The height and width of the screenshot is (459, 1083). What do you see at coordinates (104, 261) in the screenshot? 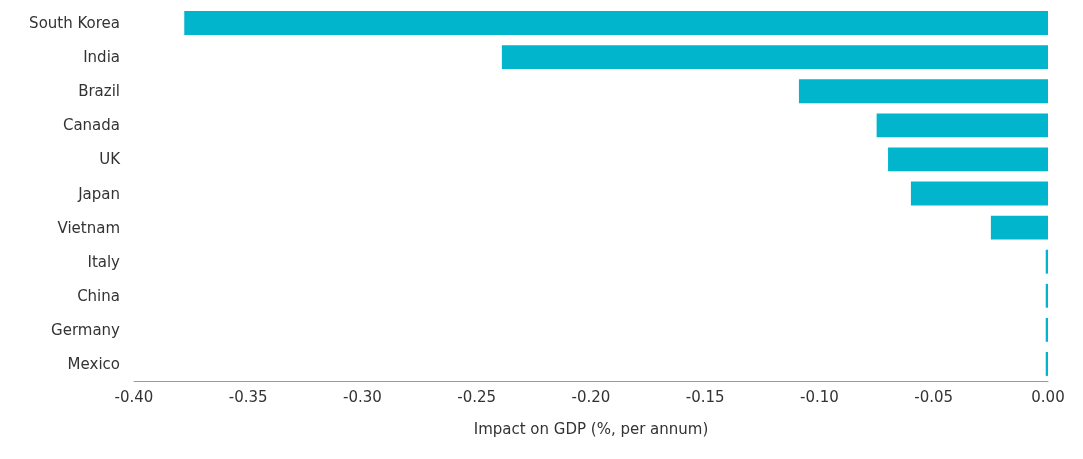
I see `y-tick-label: Italy` at bounding box center [104, 261].